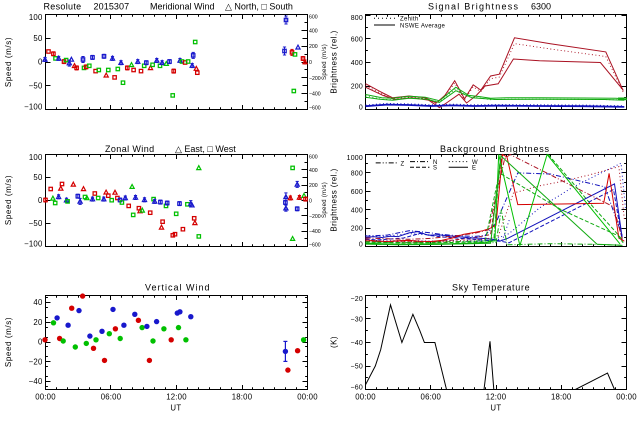 The height and width of the screenshot is (425, 640). I want to click on svg-text: Z, so click(403, 164).